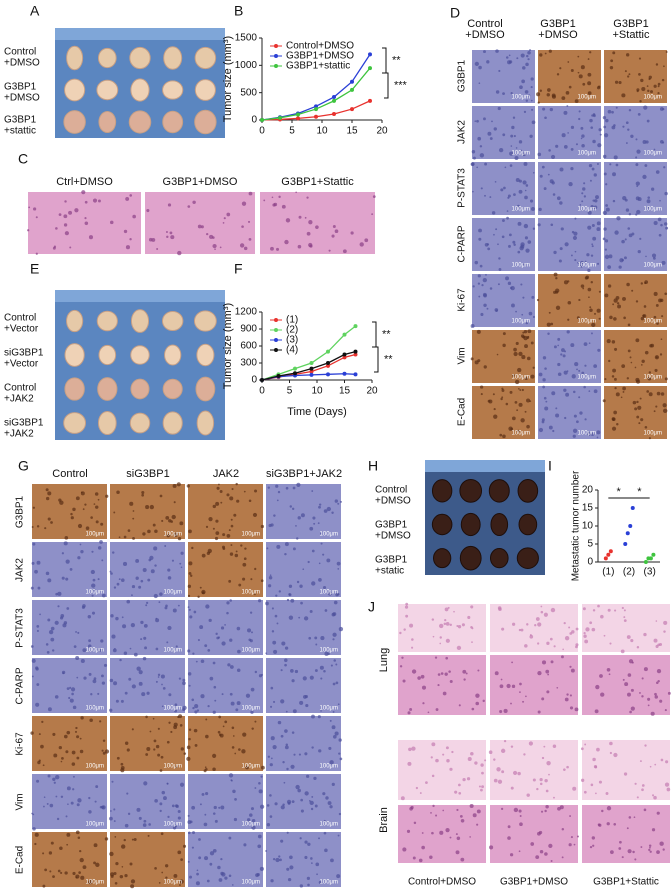 The image size is (671, 895). What do you see at coordinates (246, 65) in the screenshot?
I see `y-tick-label: 1000` at bounding box center [246, 65].